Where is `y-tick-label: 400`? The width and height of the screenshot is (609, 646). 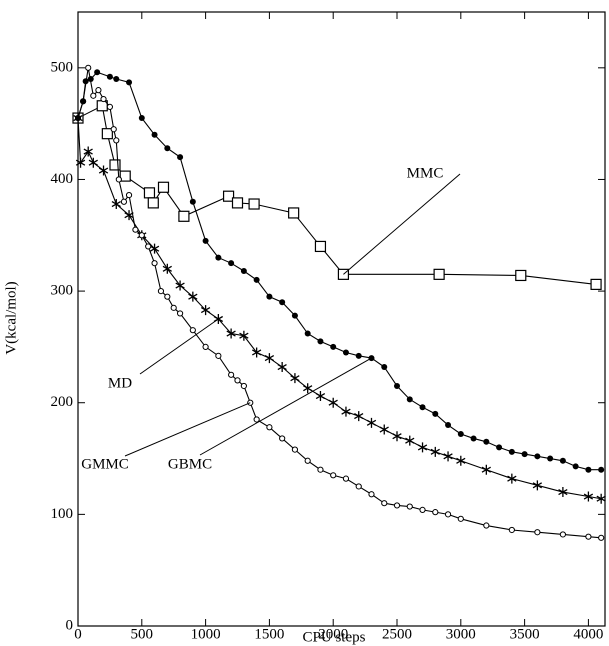 y-tick-label: 400 is located at coordinates (62, 179).